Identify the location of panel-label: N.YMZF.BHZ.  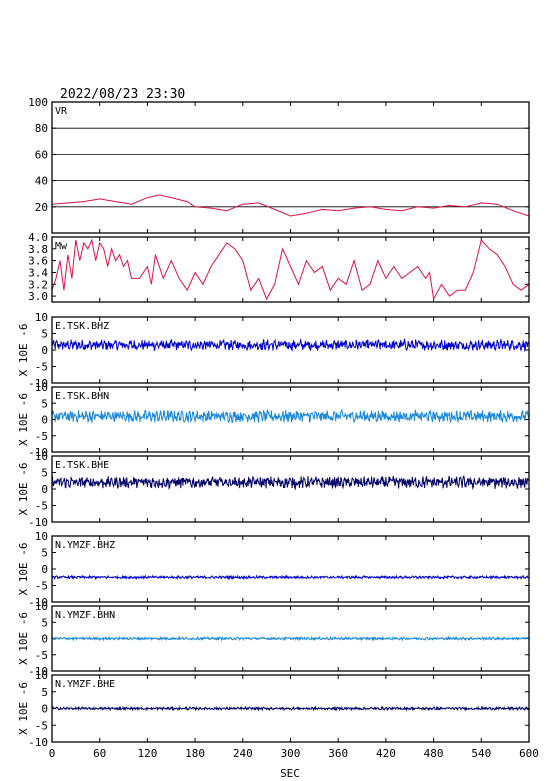
(85, 545).